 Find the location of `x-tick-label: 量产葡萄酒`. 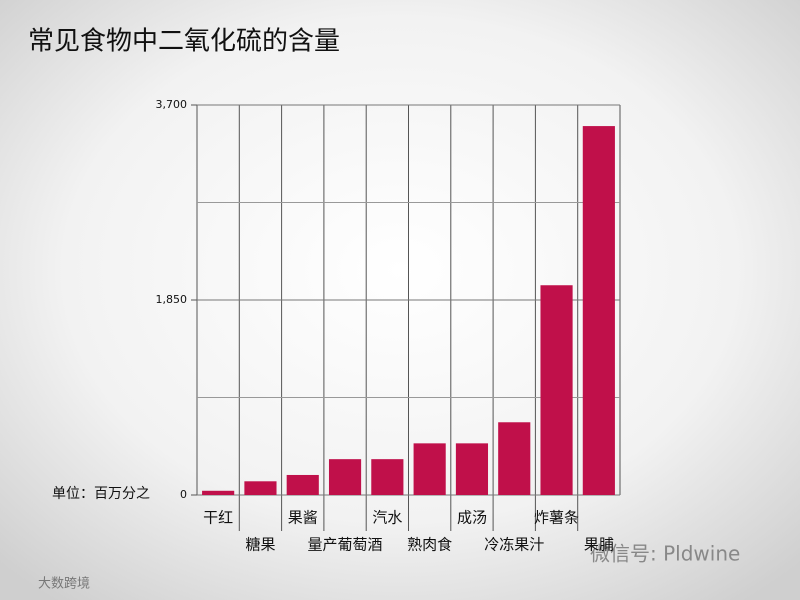

x-tick-label: 量产葡萄酒 is located at coordinates (345, 545).